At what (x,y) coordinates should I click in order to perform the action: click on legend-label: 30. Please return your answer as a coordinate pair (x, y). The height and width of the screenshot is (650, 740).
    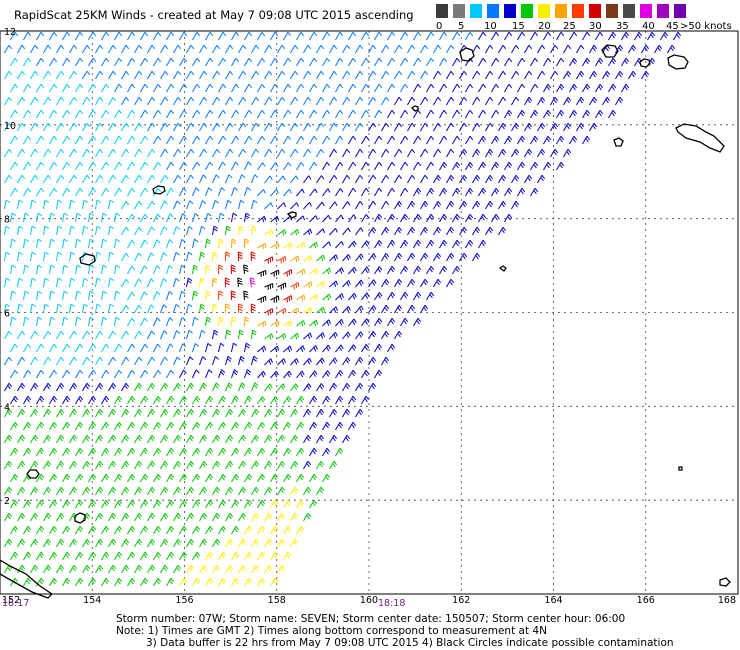
    Looking at the image, I should click on (595, 26).